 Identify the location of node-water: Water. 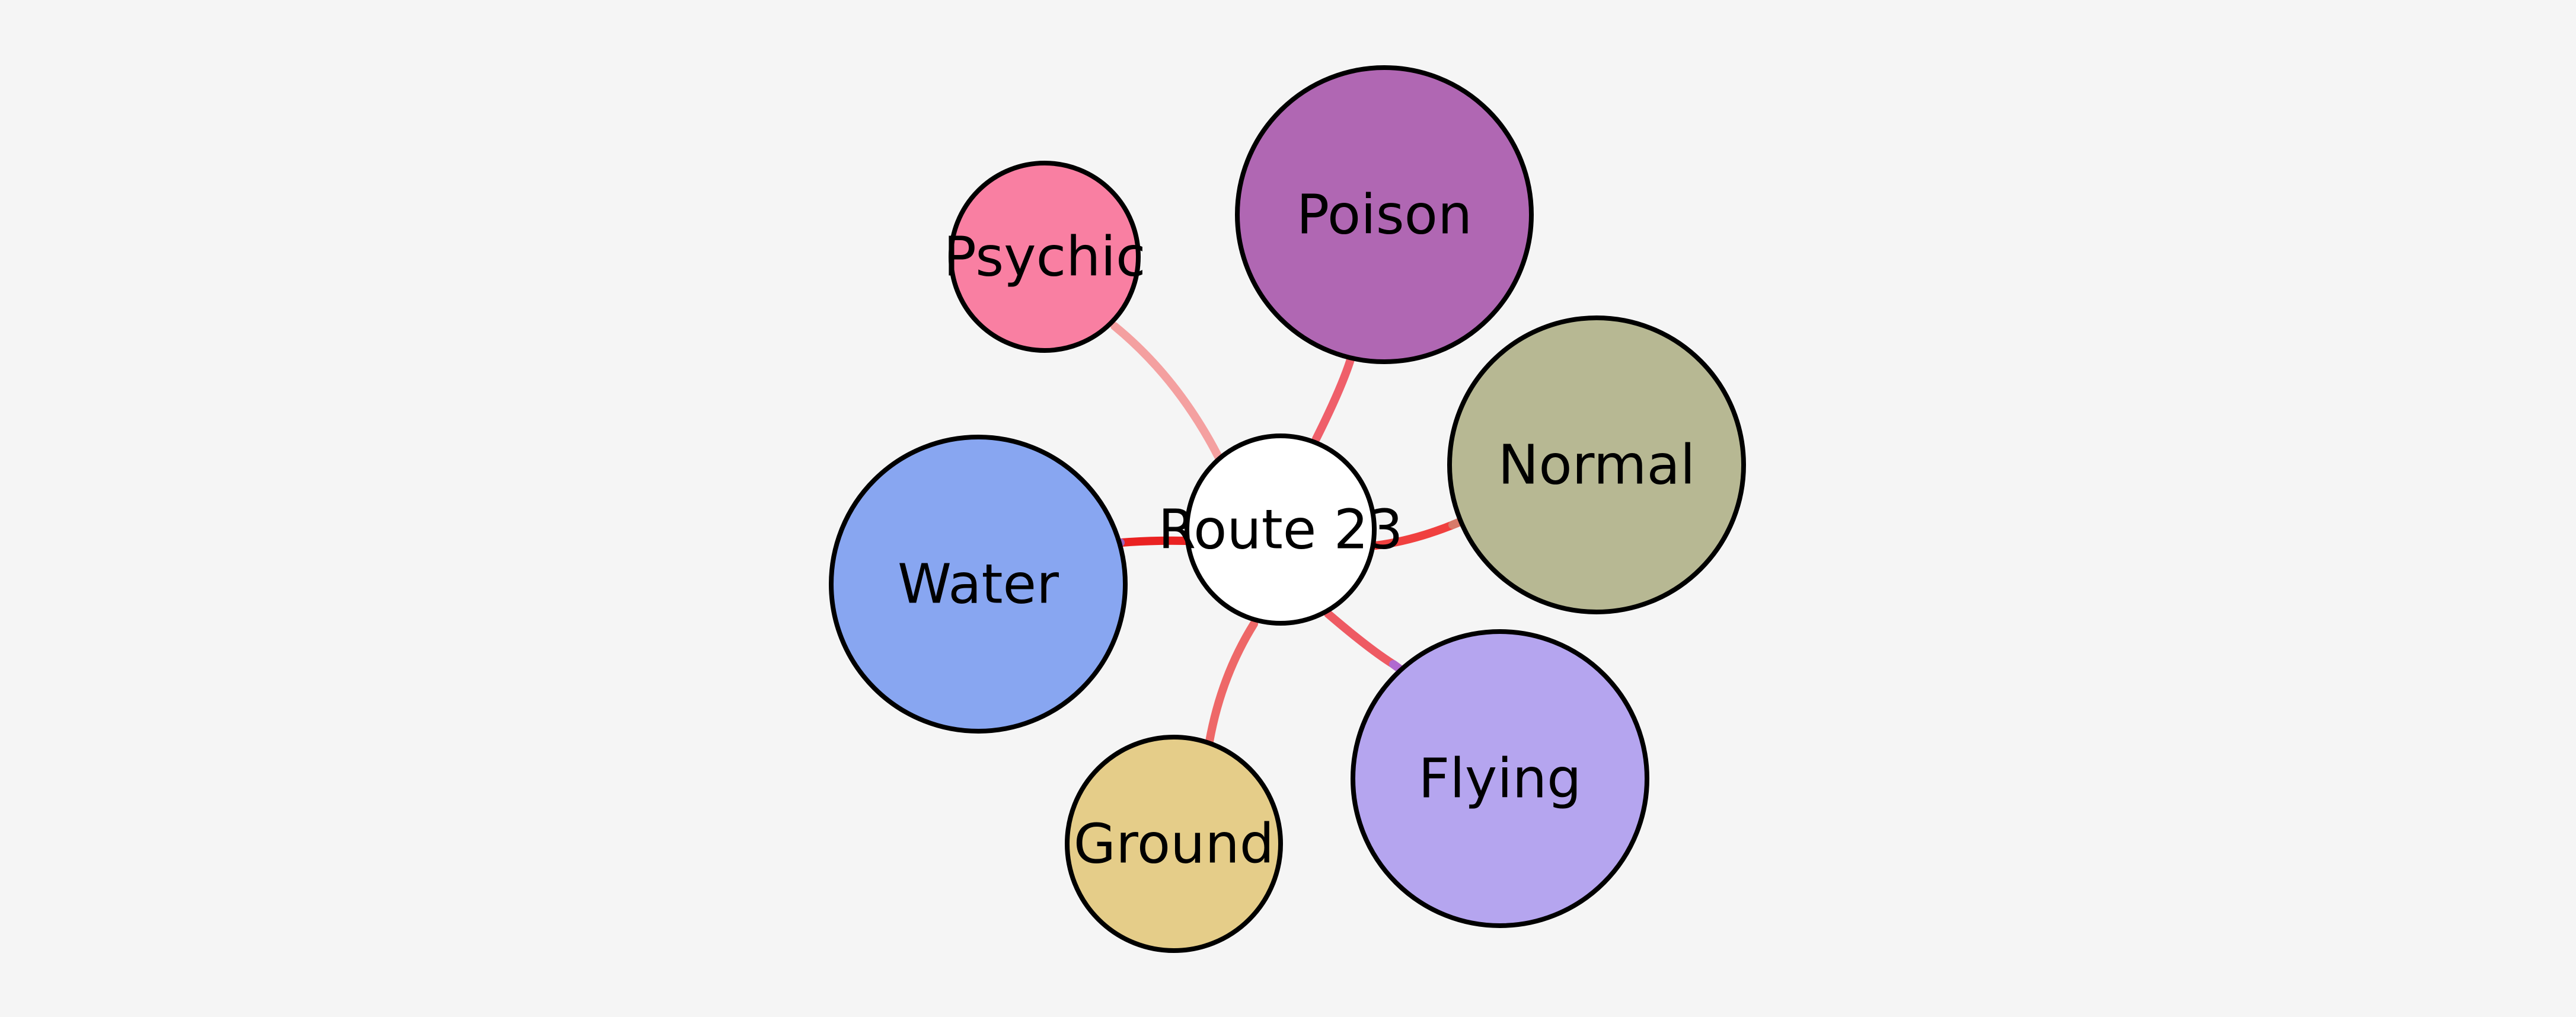
(978, 585).